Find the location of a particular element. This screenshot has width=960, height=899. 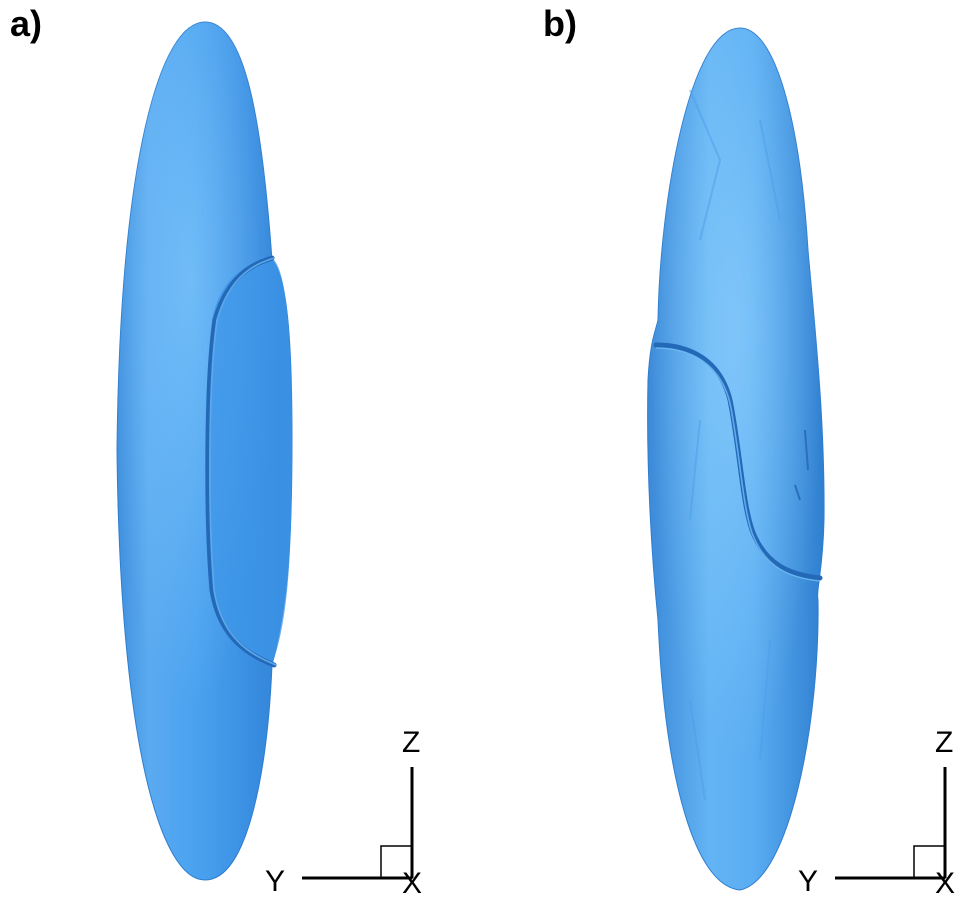

droplet-a-crease is located at coordinates (241, 461).